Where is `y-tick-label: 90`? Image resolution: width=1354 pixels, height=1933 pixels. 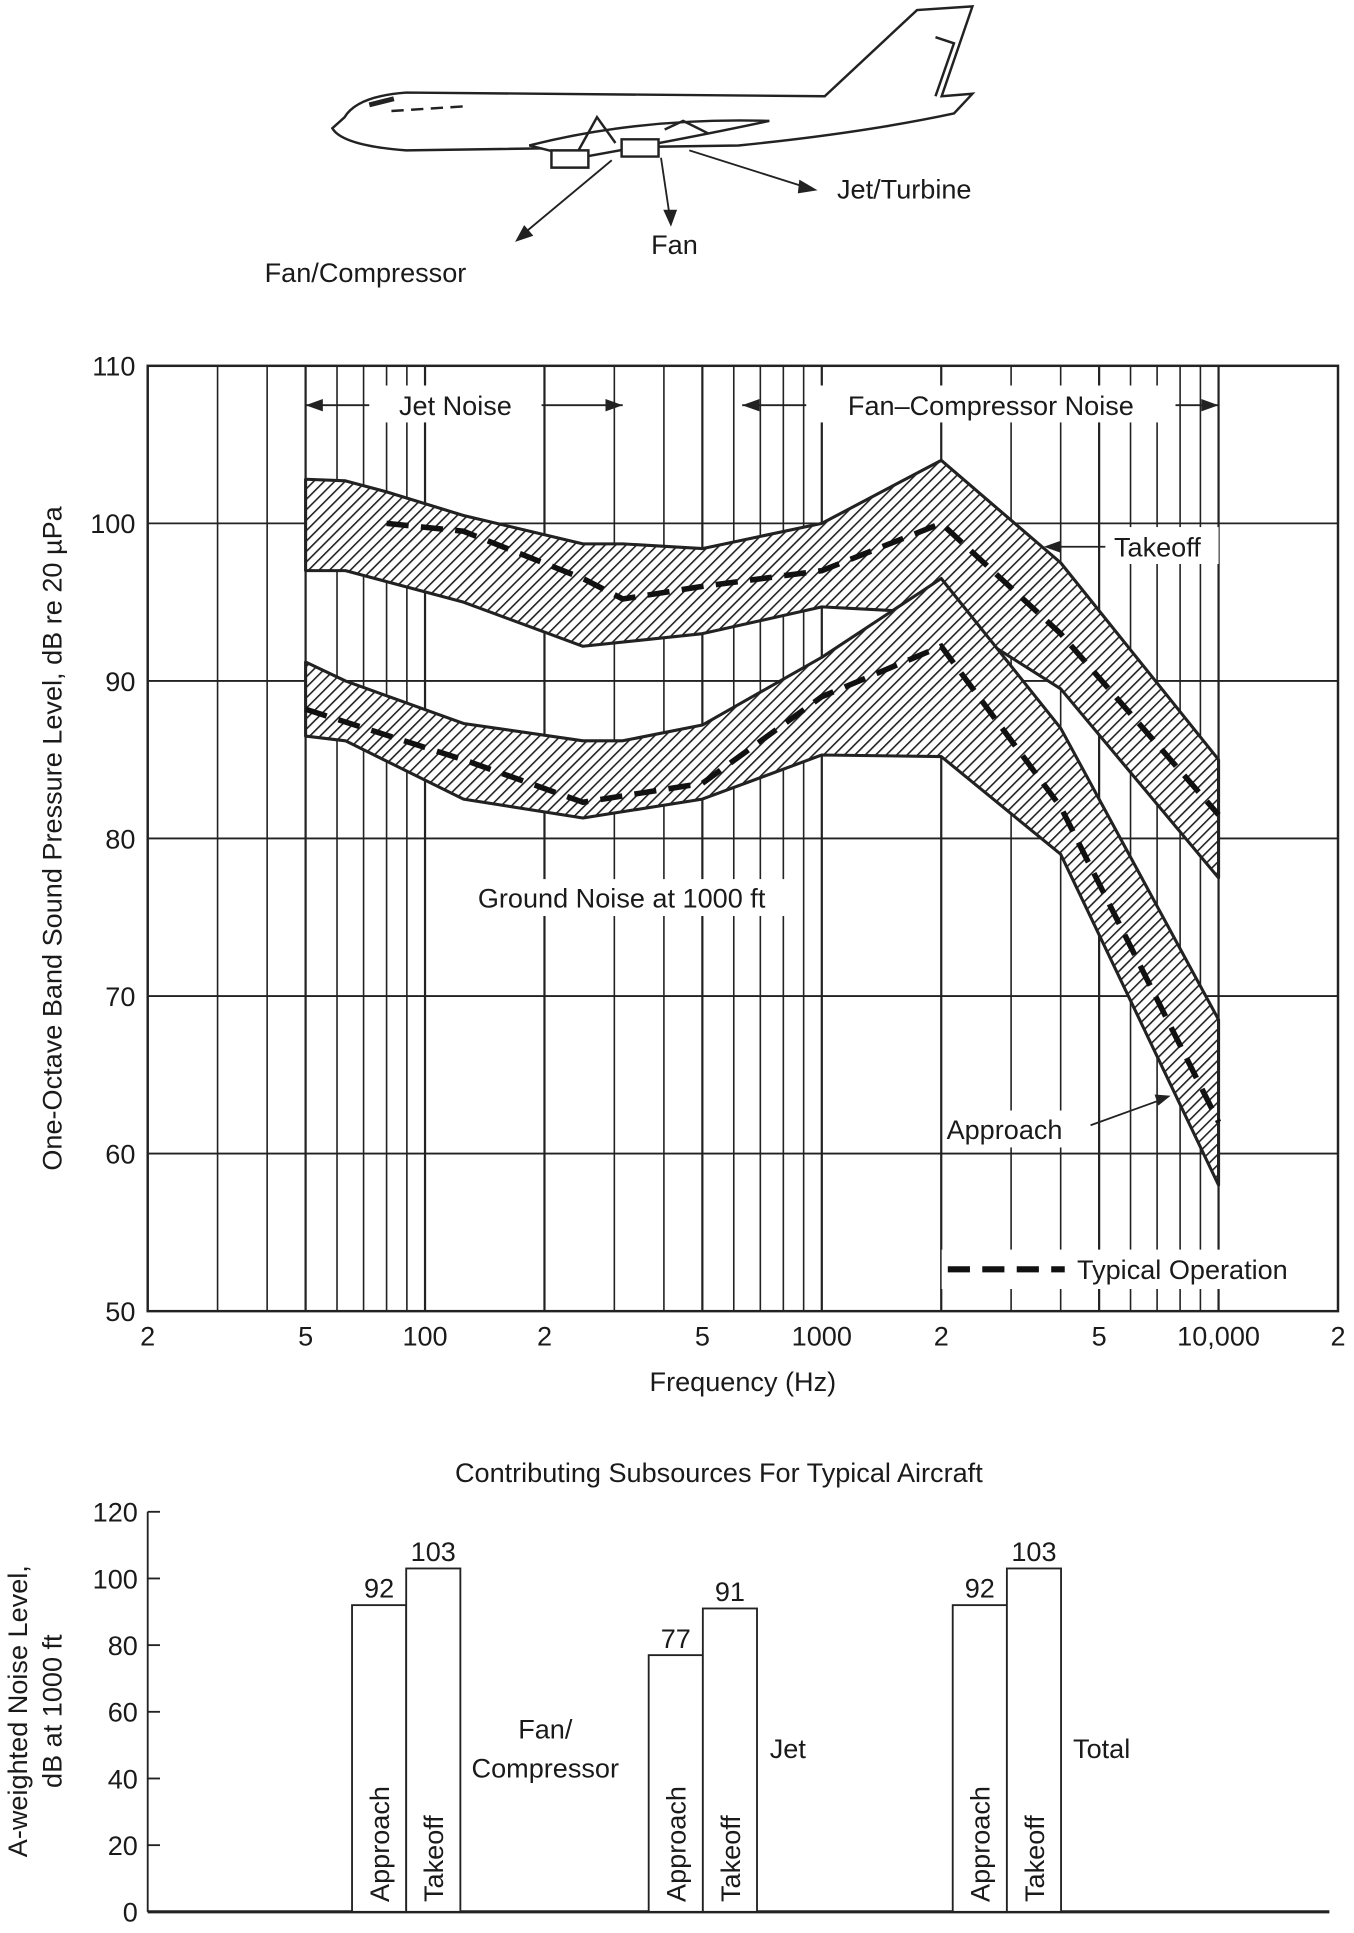
y-tick-label: 90 is located at coordinates (120, 681).